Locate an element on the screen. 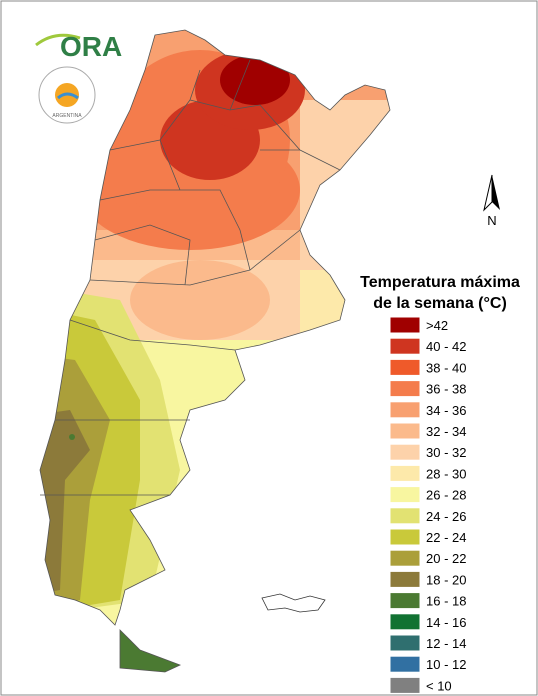 The width and height of the screenshot is (538, 696). north-arrow: N is located at coordinates (491, 201).